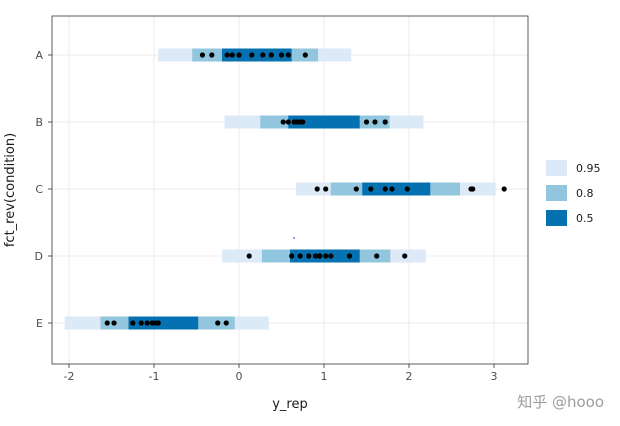 The height and width of the screenshot is (426, 620). Describe the element at coordinates (154, 376) in the screenshot. I see `x-tick-label: -1` at that location.